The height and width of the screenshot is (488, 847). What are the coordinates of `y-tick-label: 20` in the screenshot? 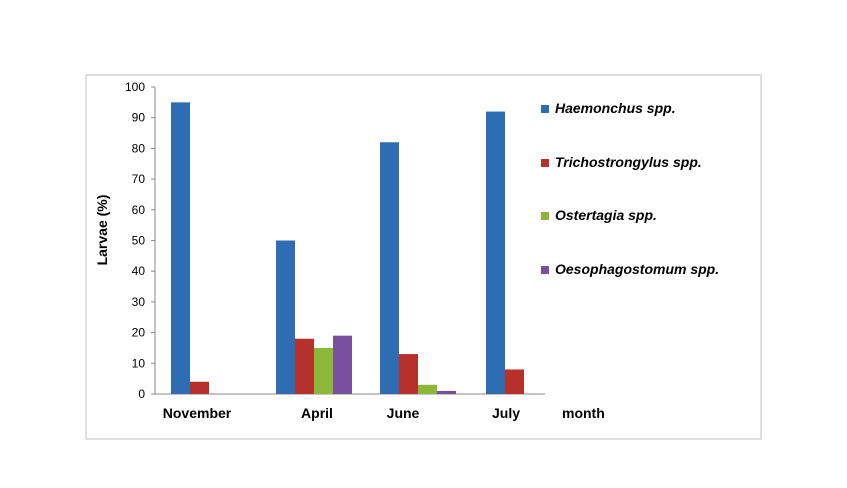 It's located at (139, 333).